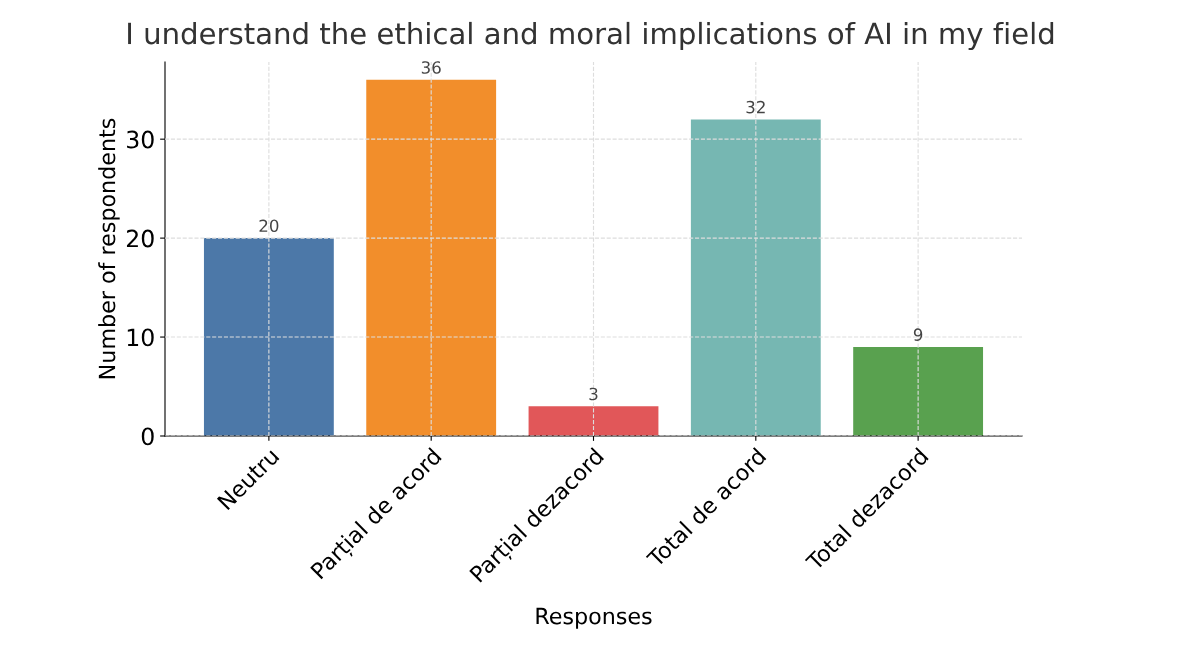 This screenshot has width=1181, height=670. What do you see at coordinates (591, 36) in the screenshot?
I see `chart-title: I understand the ethical and moral implications of AI in my field` at bounding box center [591, 36].